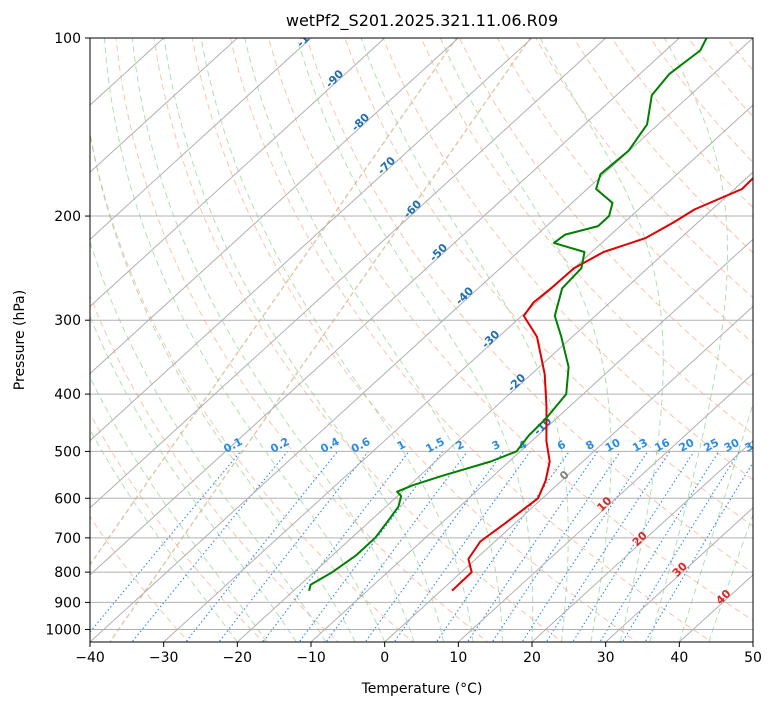 This screenshot has width=775, height=708. What do you see at coordinates (662, 445) in the screenshot?
I see `mixing-ratio-label: 16` at bounding box center [662, 445].